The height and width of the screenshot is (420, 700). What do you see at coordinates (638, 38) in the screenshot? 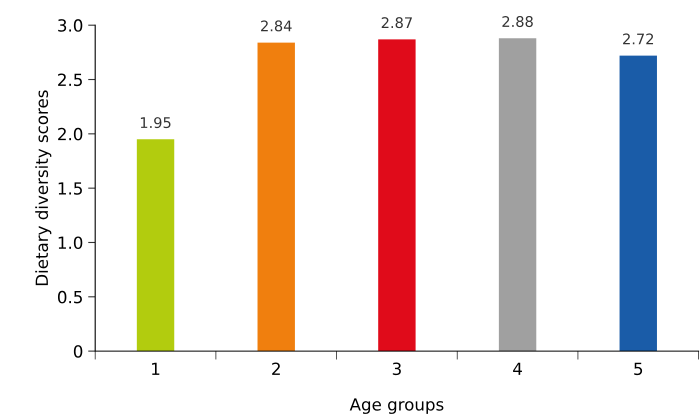
I see `data-label: 2.72` at bounding box center [638, 38].